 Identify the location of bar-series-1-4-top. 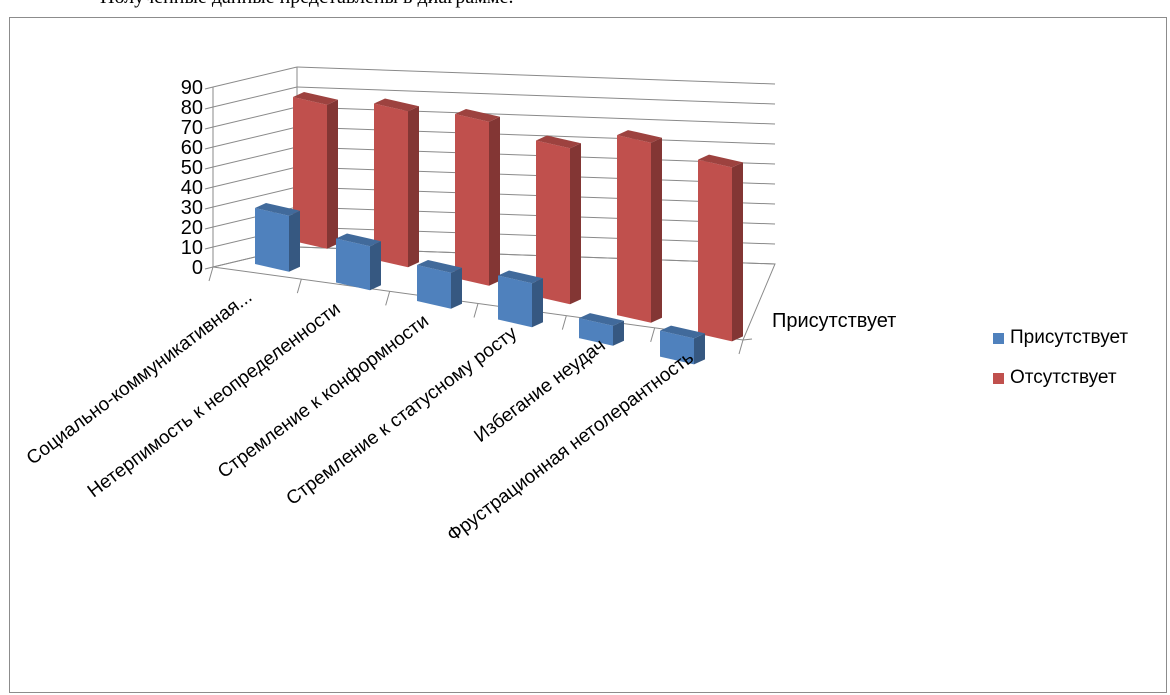
(639, 136).